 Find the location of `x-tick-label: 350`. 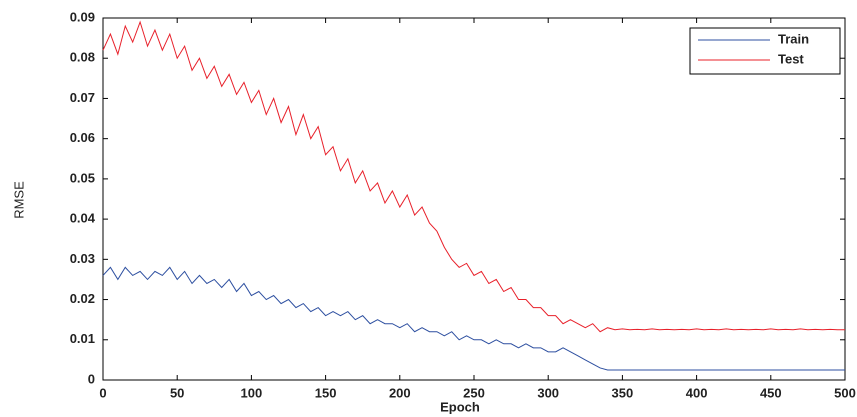

x-tick-label: 350 is located at coordinates (623, 392).